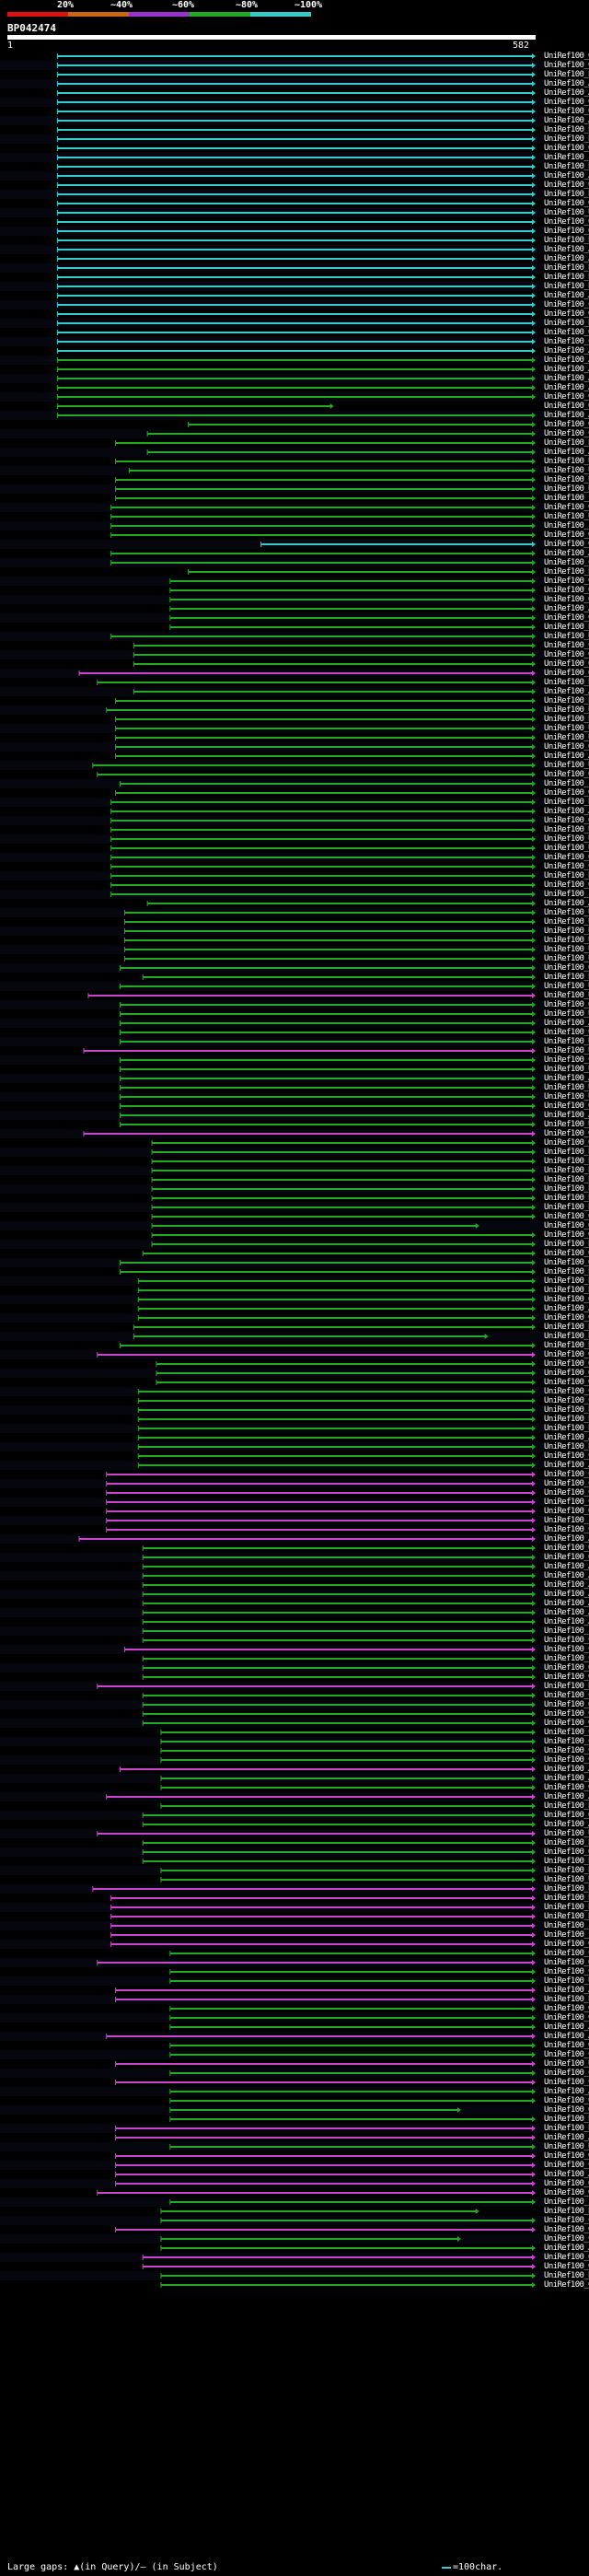 This screenshot has height=2576, width=589. I want to click on hit-name: UniRef100_Q9T1Y0, so click(566, 148).